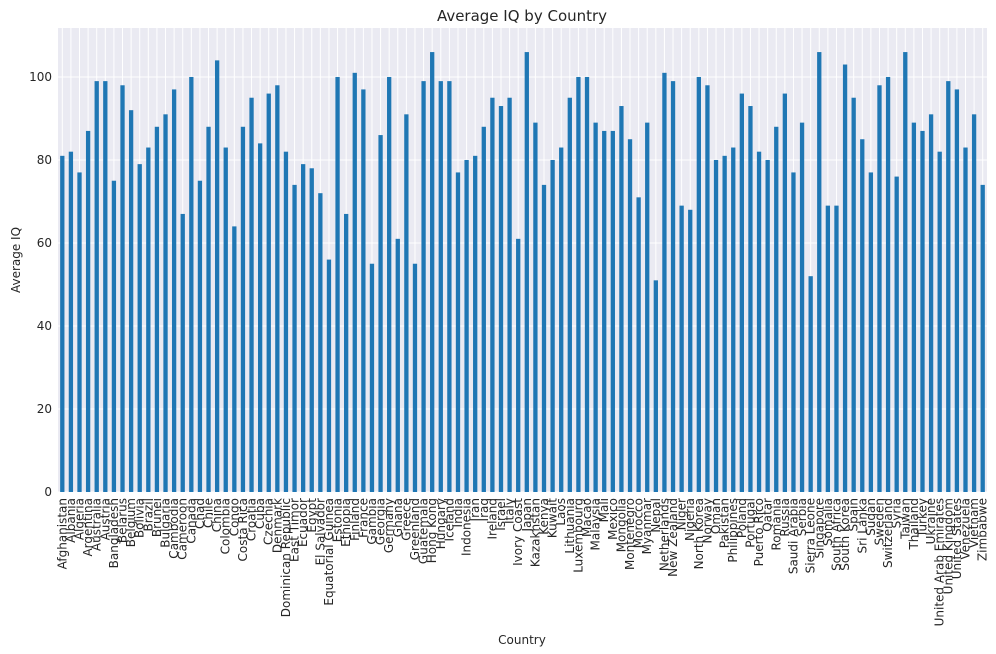  Describe the element at coordinates (16, 260) in the screenshot. I see `y-axis-label: Average IQ` at that location.